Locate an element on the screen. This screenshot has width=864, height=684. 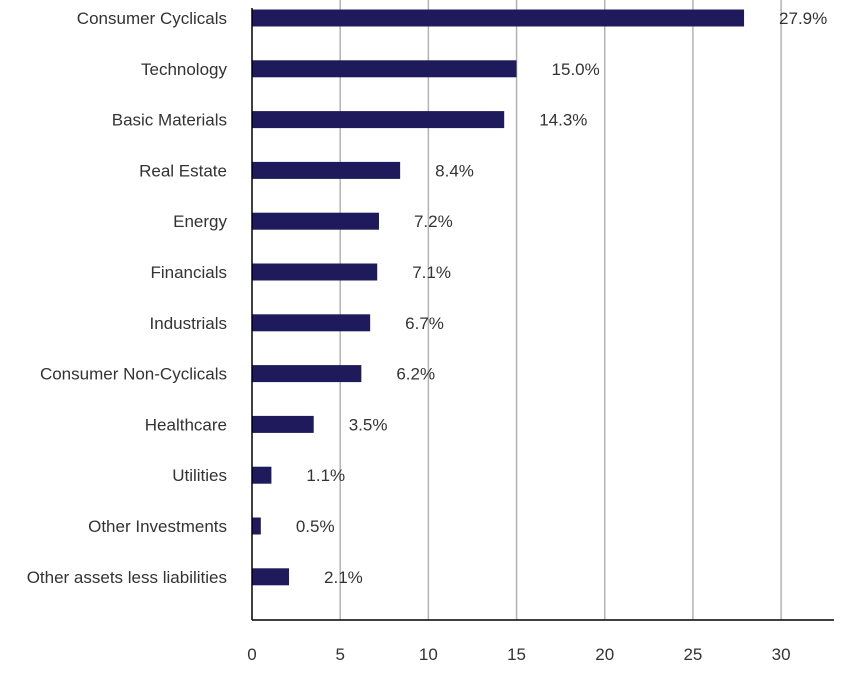
category-label: Financials is located at coordinates (188, 272).